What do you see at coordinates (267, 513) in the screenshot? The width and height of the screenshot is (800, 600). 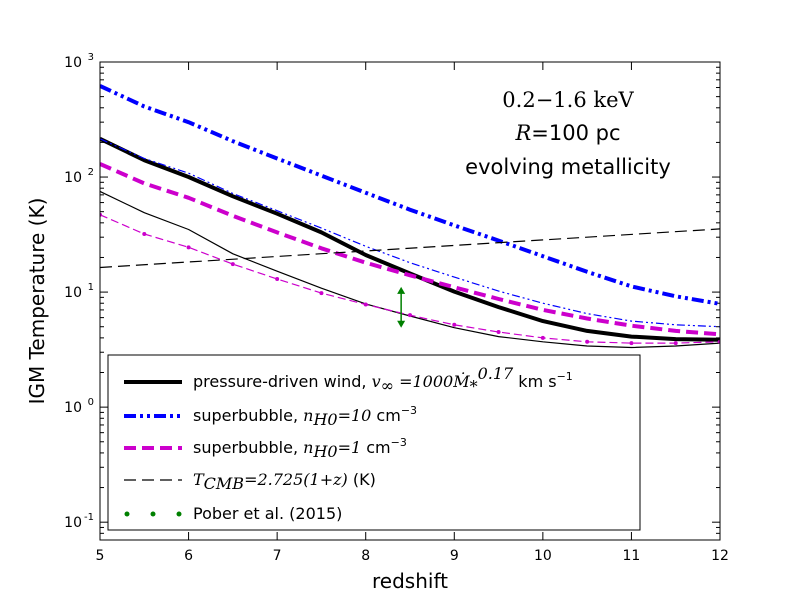 I see `legend-label-pober: Pober et al. (2015)` at bounding box center [267, 513].